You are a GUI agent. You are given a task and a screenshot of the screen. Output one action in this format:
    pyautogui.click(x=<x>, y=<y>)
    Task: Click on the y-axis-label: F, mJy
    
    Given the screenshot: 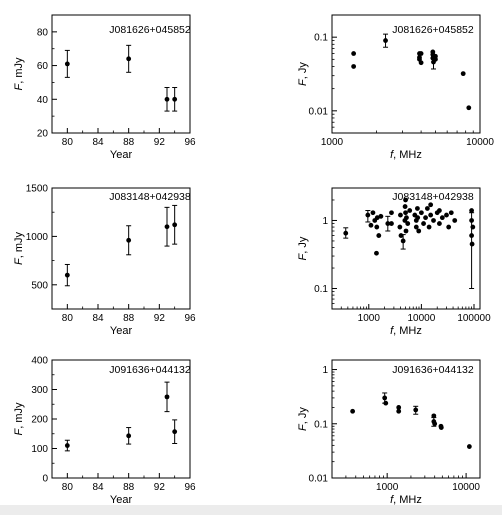 What is the action you would take?
    pyautogui.click(x=19, y=419)
    